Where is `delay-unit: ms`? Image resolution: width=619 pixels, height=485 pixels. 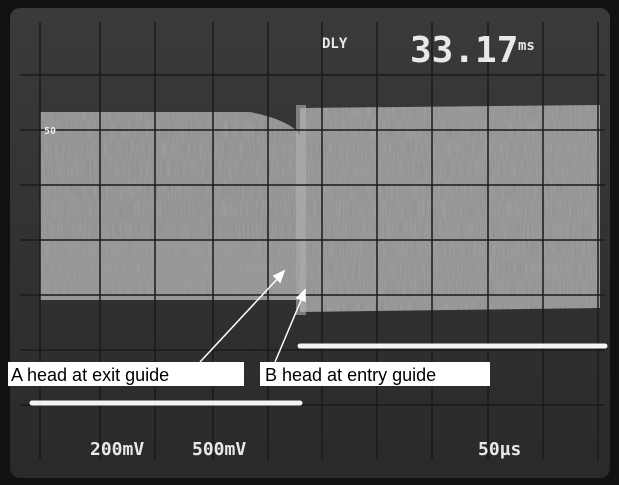 delay-unit: ms is located at coordinates (526, 46).